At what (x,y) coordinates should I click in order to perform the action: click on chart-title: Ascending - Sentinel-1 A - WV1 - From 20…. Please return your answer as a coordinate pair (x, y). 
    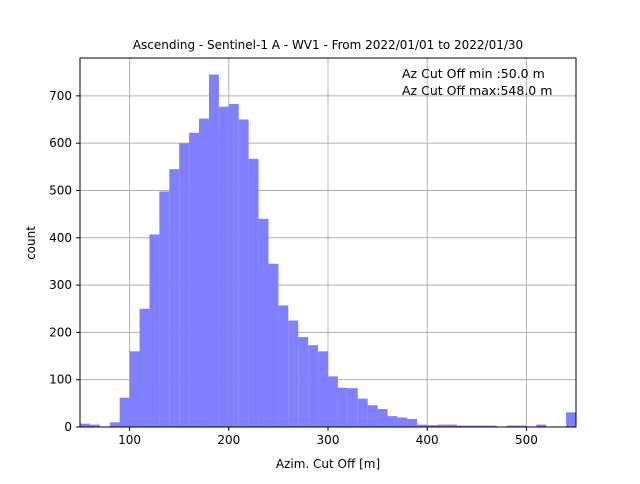
    Looking at the image, I should click on (328, 45).